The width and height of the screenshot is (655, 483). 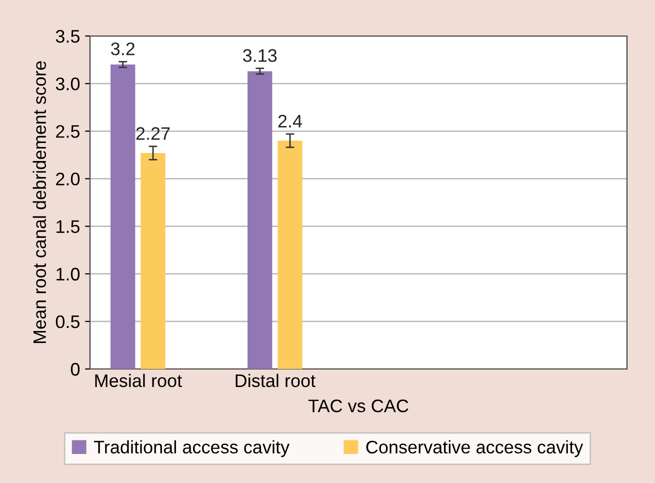 I want to click on legend-label: Conservative access cavity, so click(x=475, y=449).